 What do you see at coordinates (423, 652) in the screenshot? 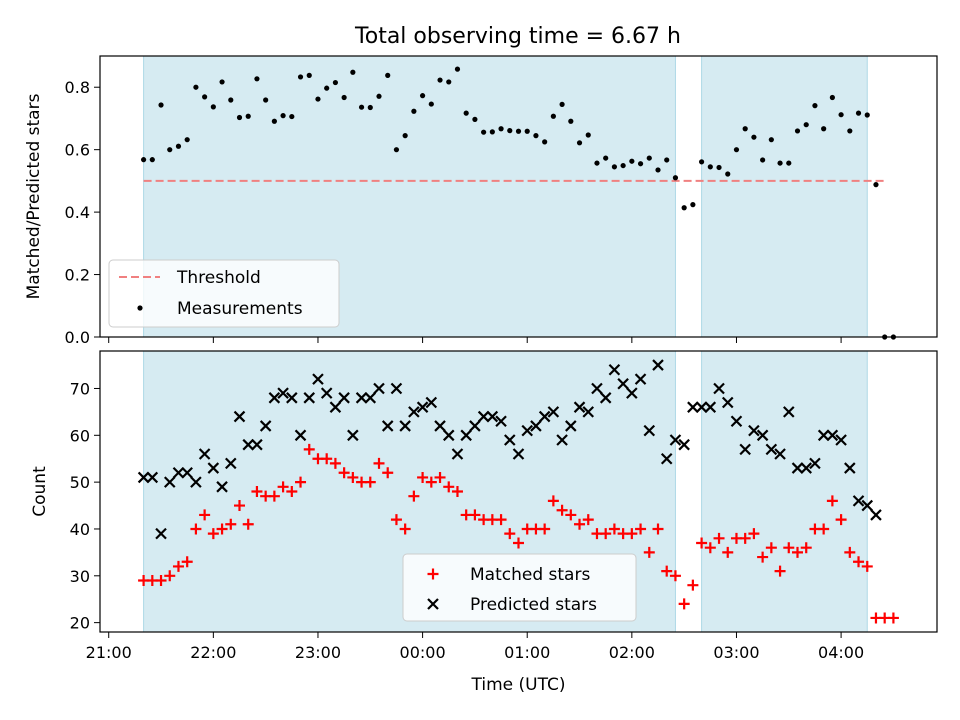
I see `x-tick-label: 00:00` at bounding box center [423, 652].